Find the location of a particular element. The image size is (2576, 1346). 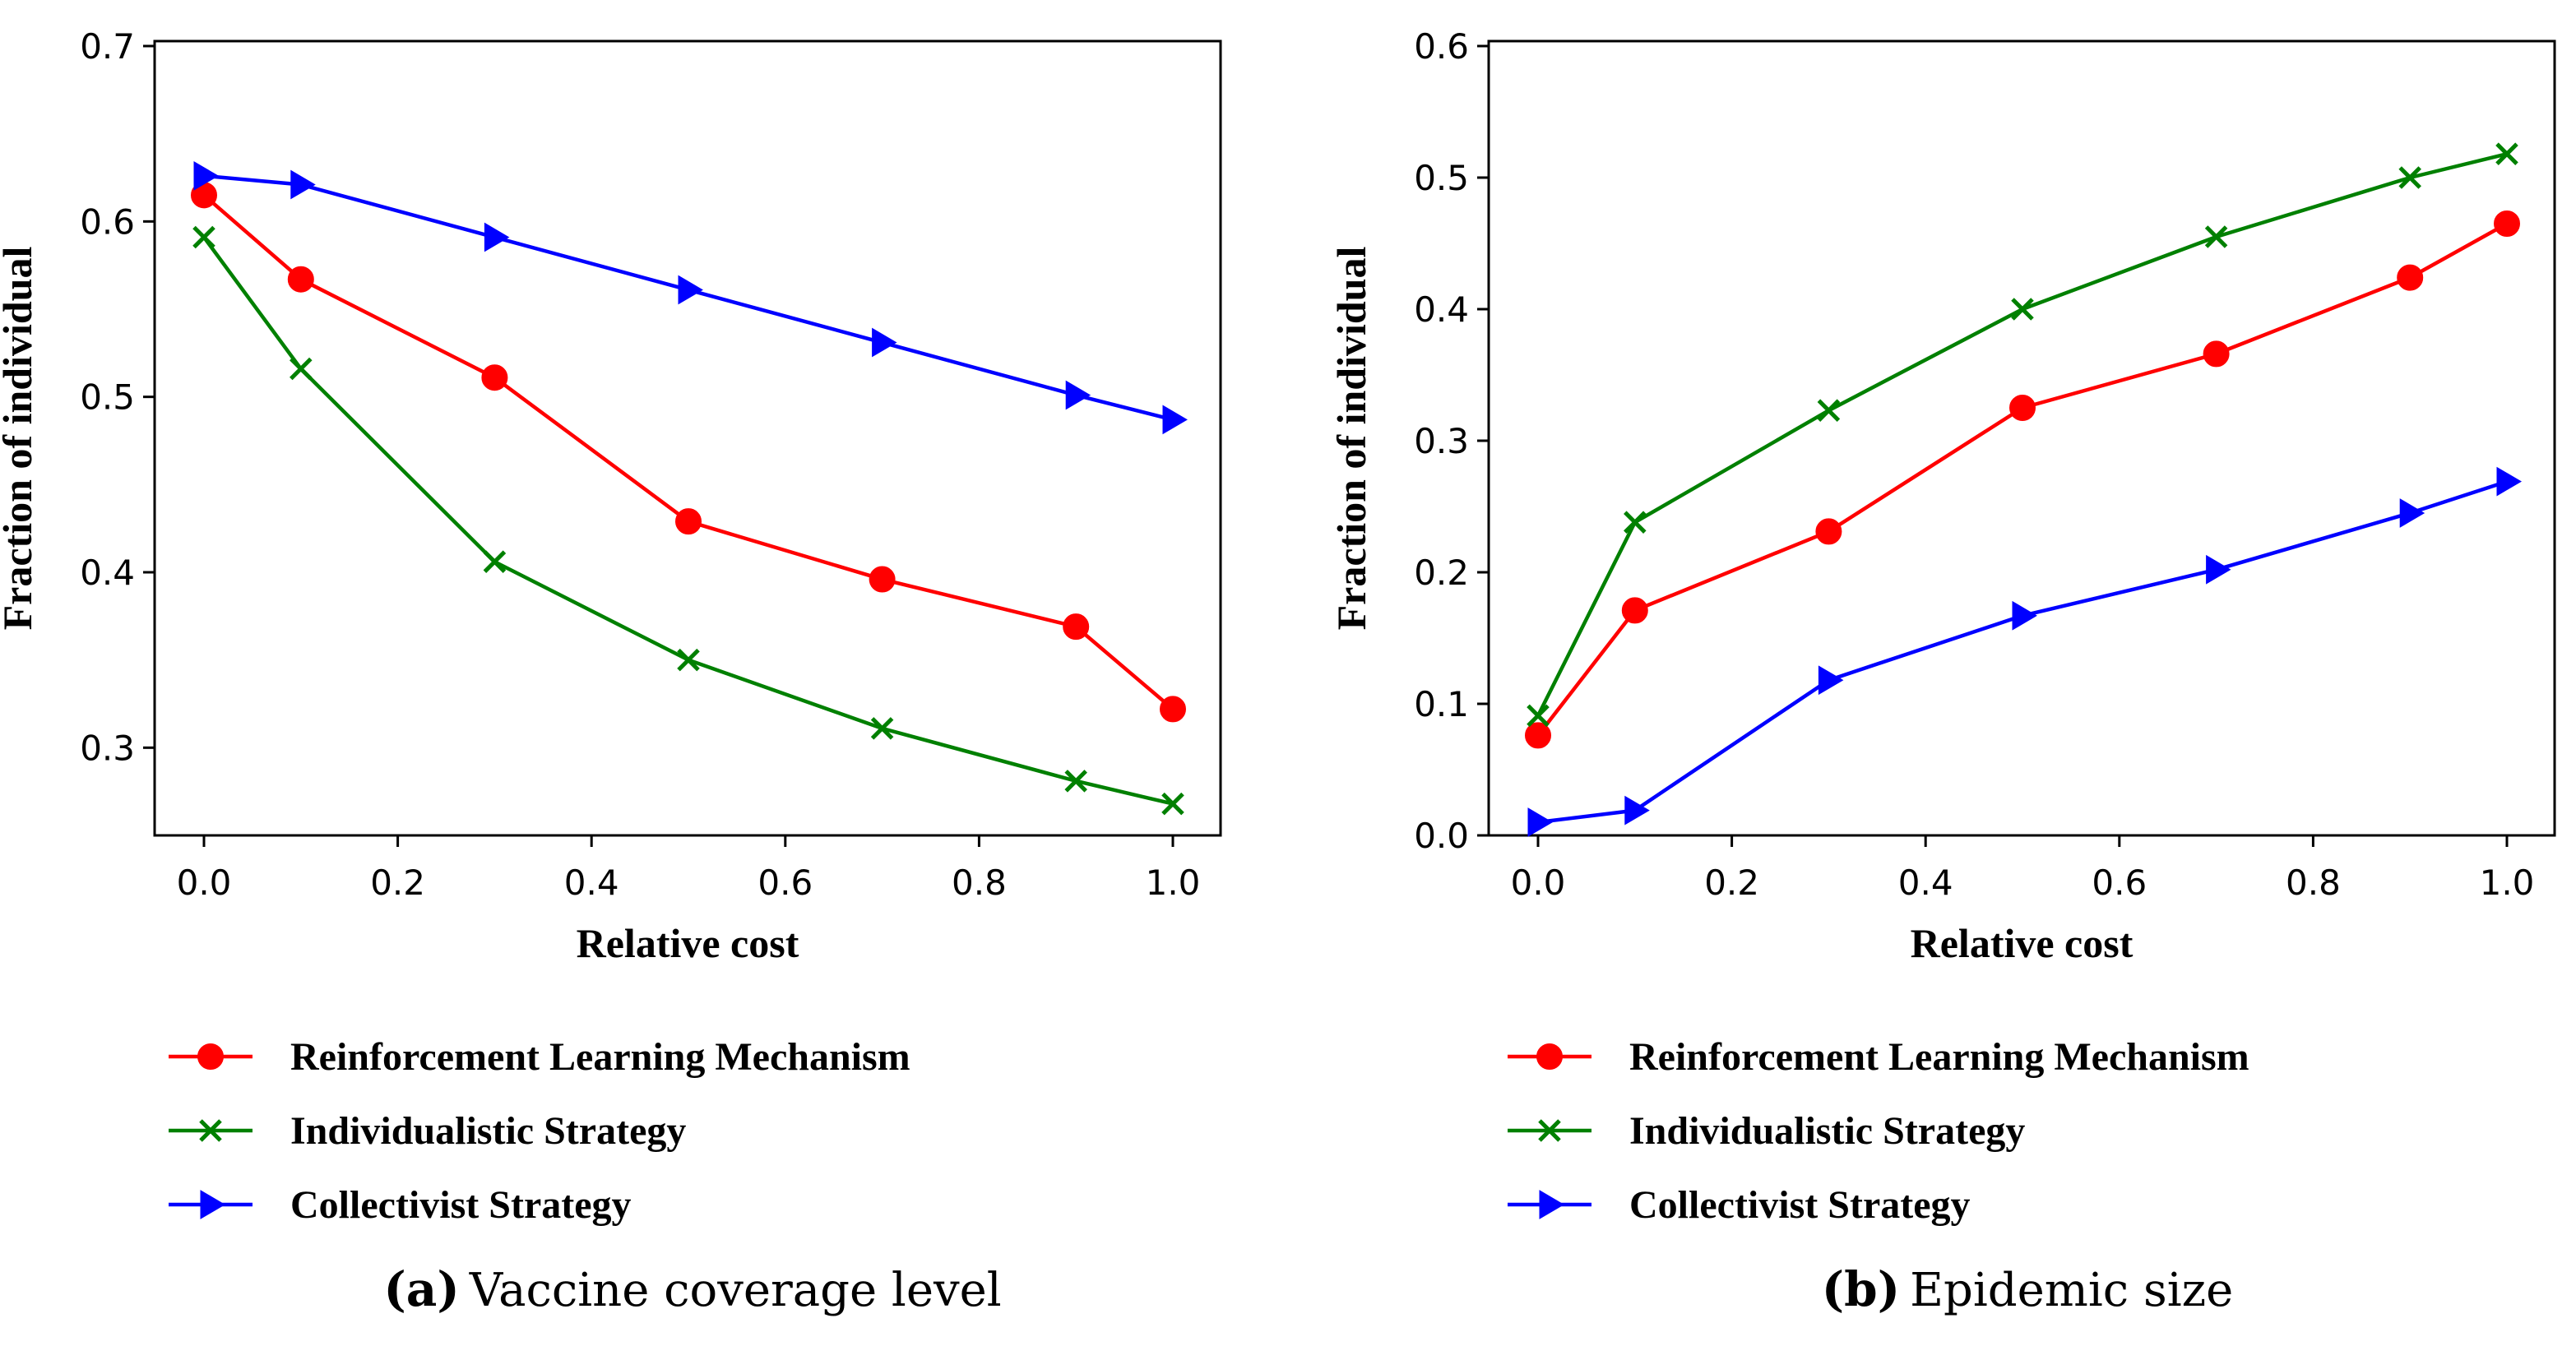

caption-letter: (b) is located at coordinates (1861, 1289).